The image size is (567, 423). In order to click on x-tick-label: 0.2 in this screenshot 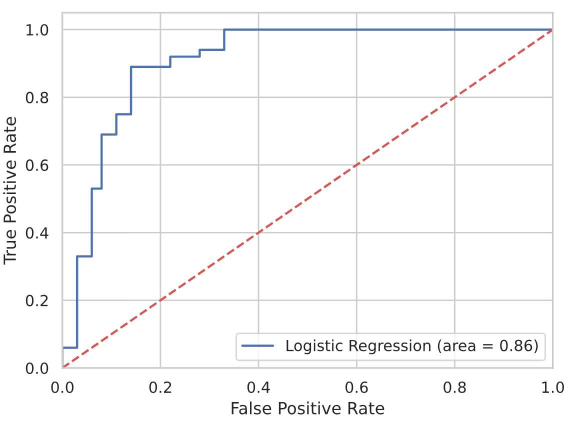, I will do `click(160, 387)`.